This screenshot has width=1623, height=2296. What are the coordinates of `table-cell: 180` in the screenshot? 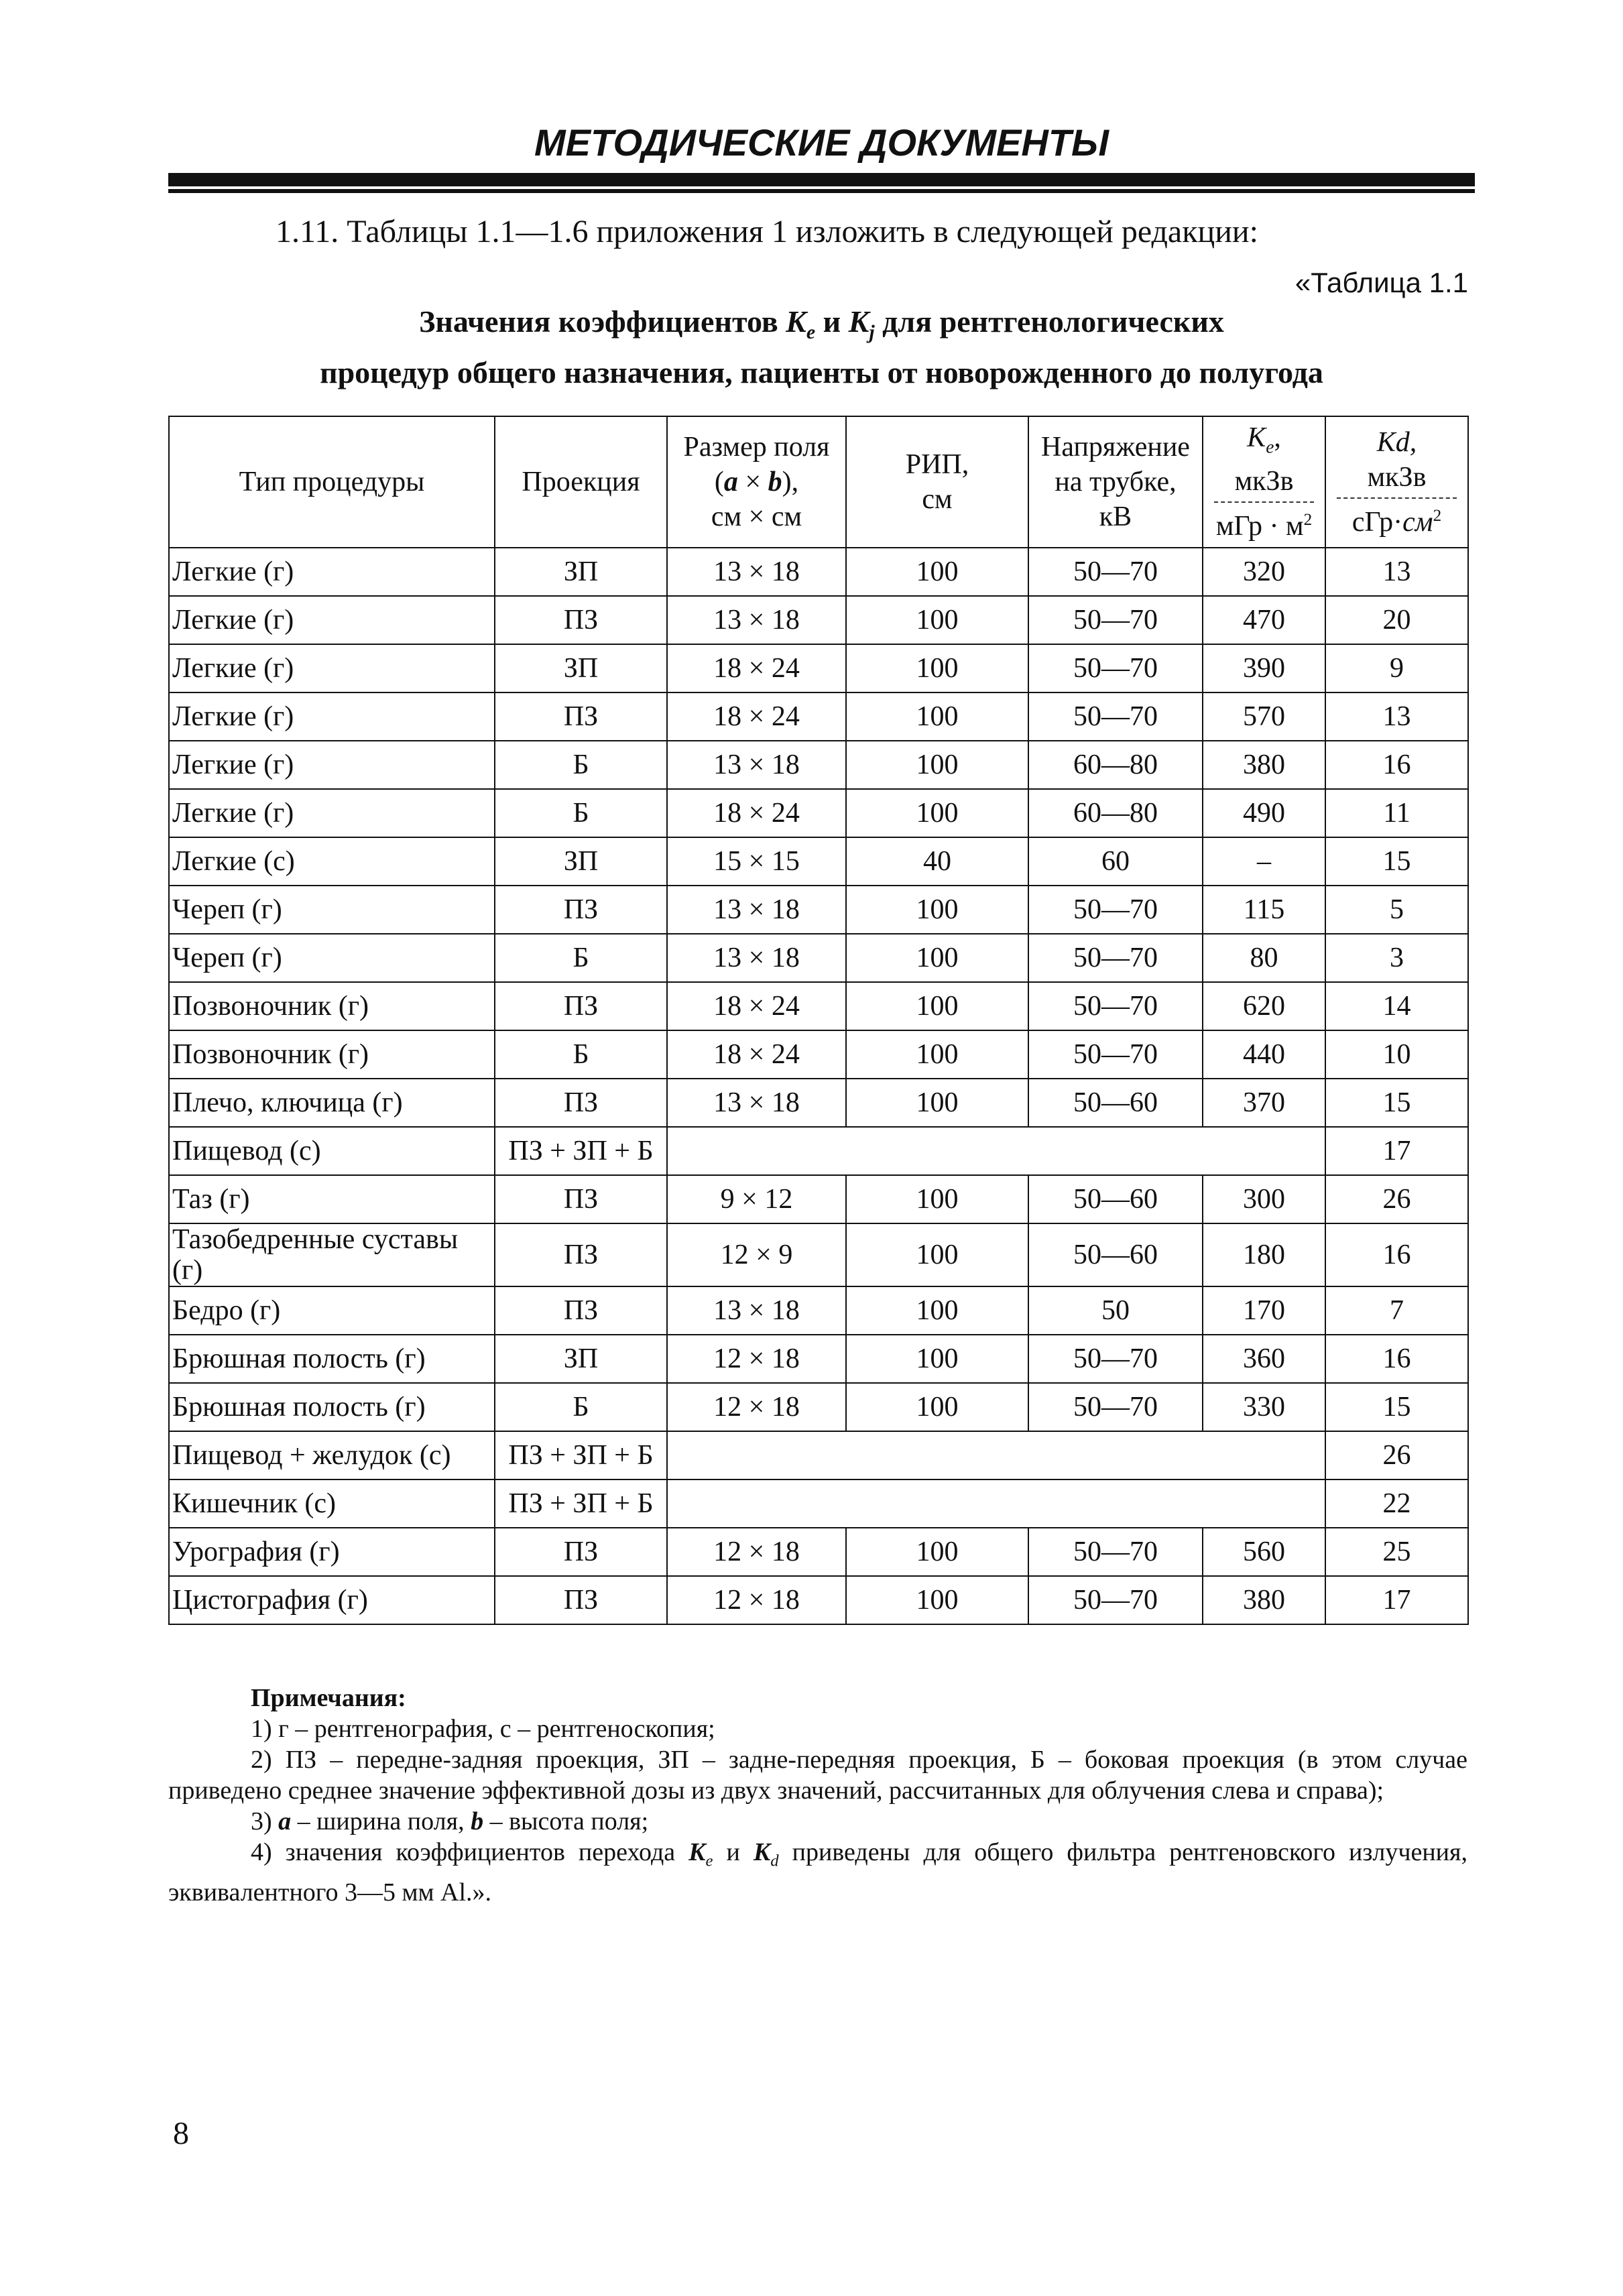 It's located at (1264, 1255).